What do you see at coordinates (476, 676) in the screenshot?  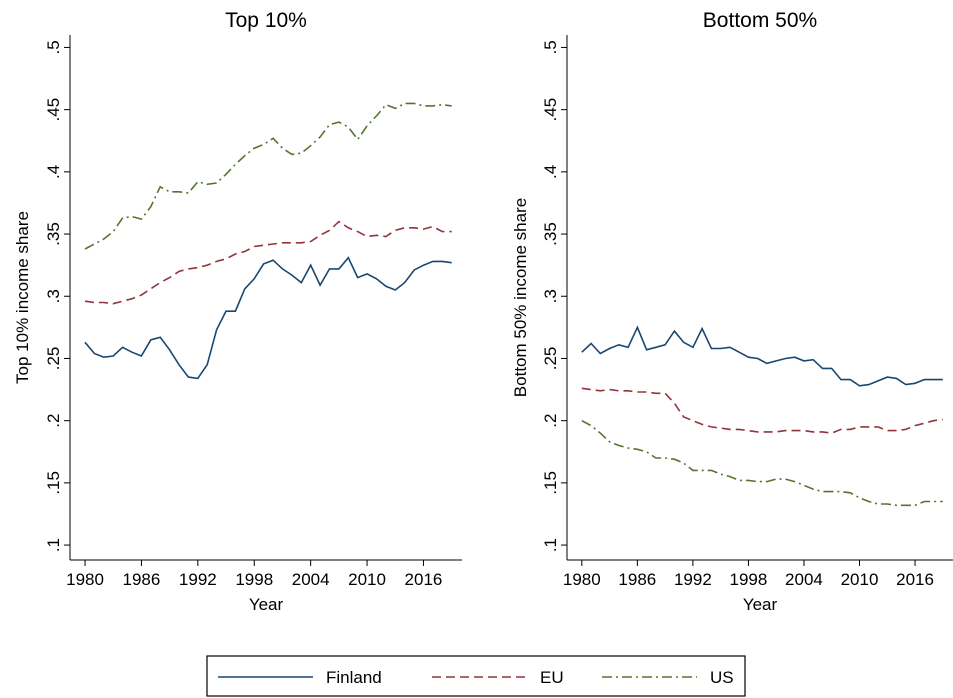 I see `legend-box` at bounding box center [476, 676].